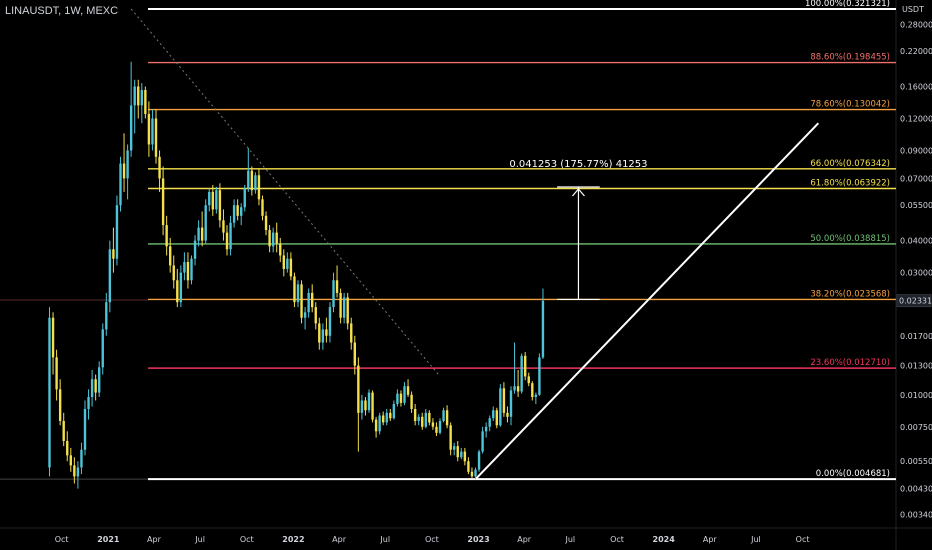 The image size is (932, 550). I want to click on fib-level-label: 78.60%(0.130042), so click(850, 105).